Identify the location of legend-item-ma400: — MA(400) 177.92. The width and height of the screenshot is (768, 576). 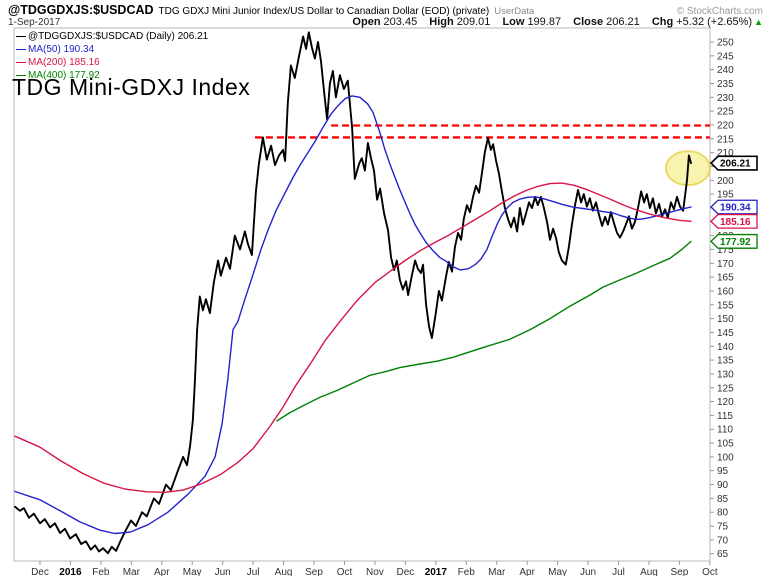
(58, 75).